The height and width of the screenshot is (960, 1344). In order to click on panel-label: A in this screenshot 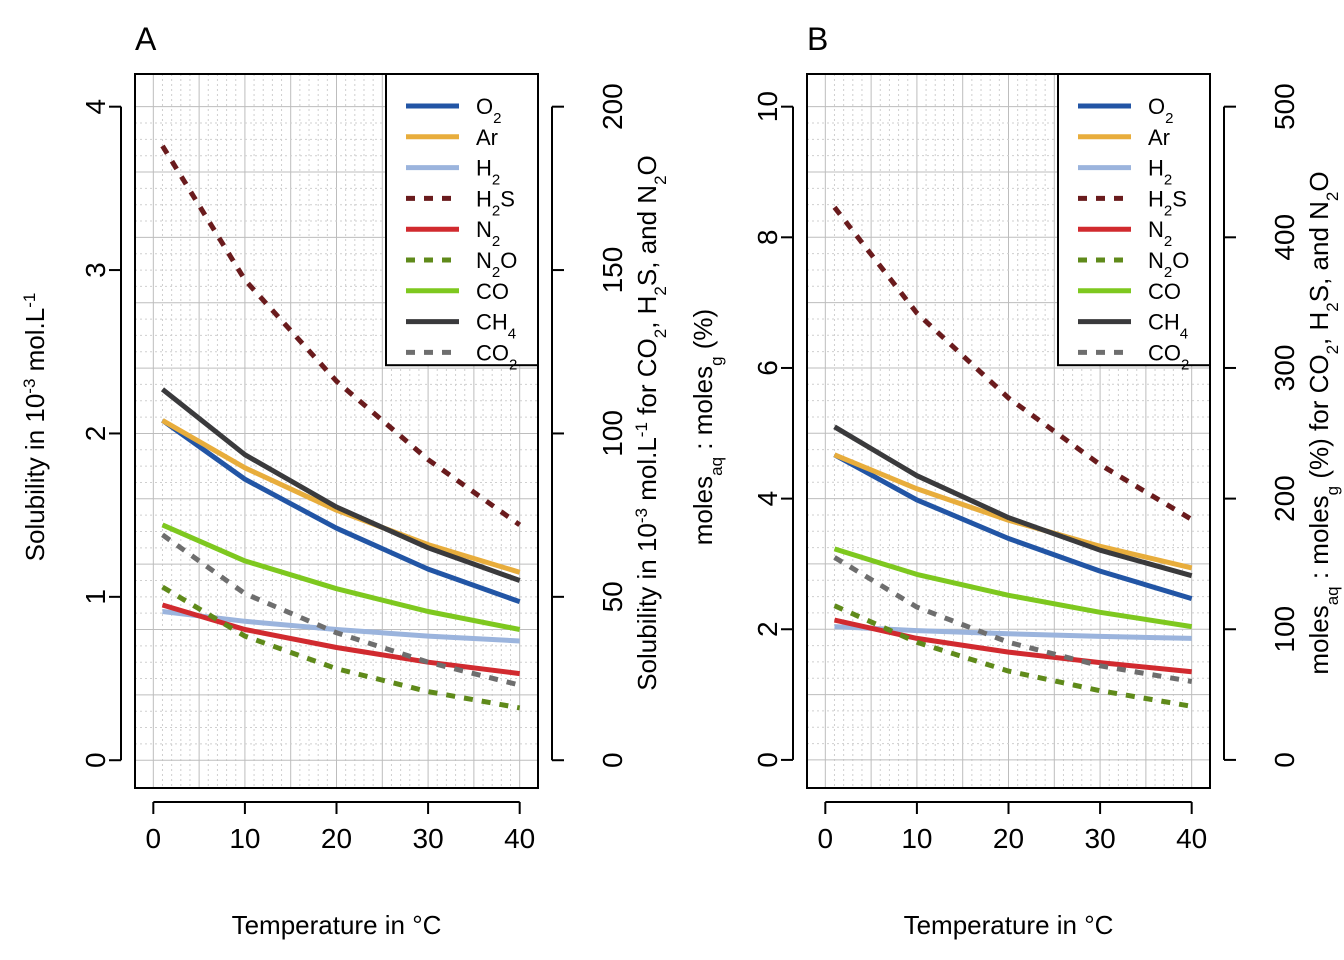, I will do `click(146, 39)`.